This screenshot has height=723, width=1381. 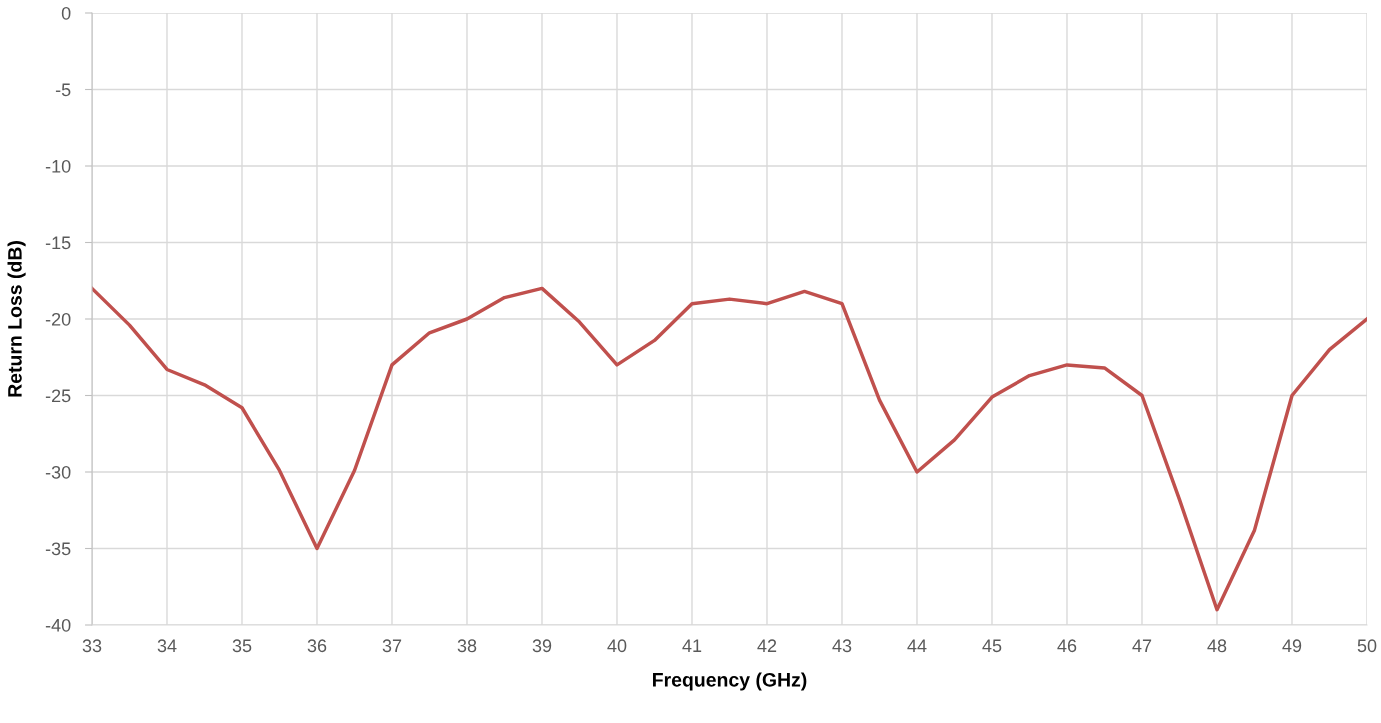 What do you see at coordinates (730, 681) in the screenshot?
I see `x-axis-title: Frequency (GHz)` at bounding box center [730, 681].